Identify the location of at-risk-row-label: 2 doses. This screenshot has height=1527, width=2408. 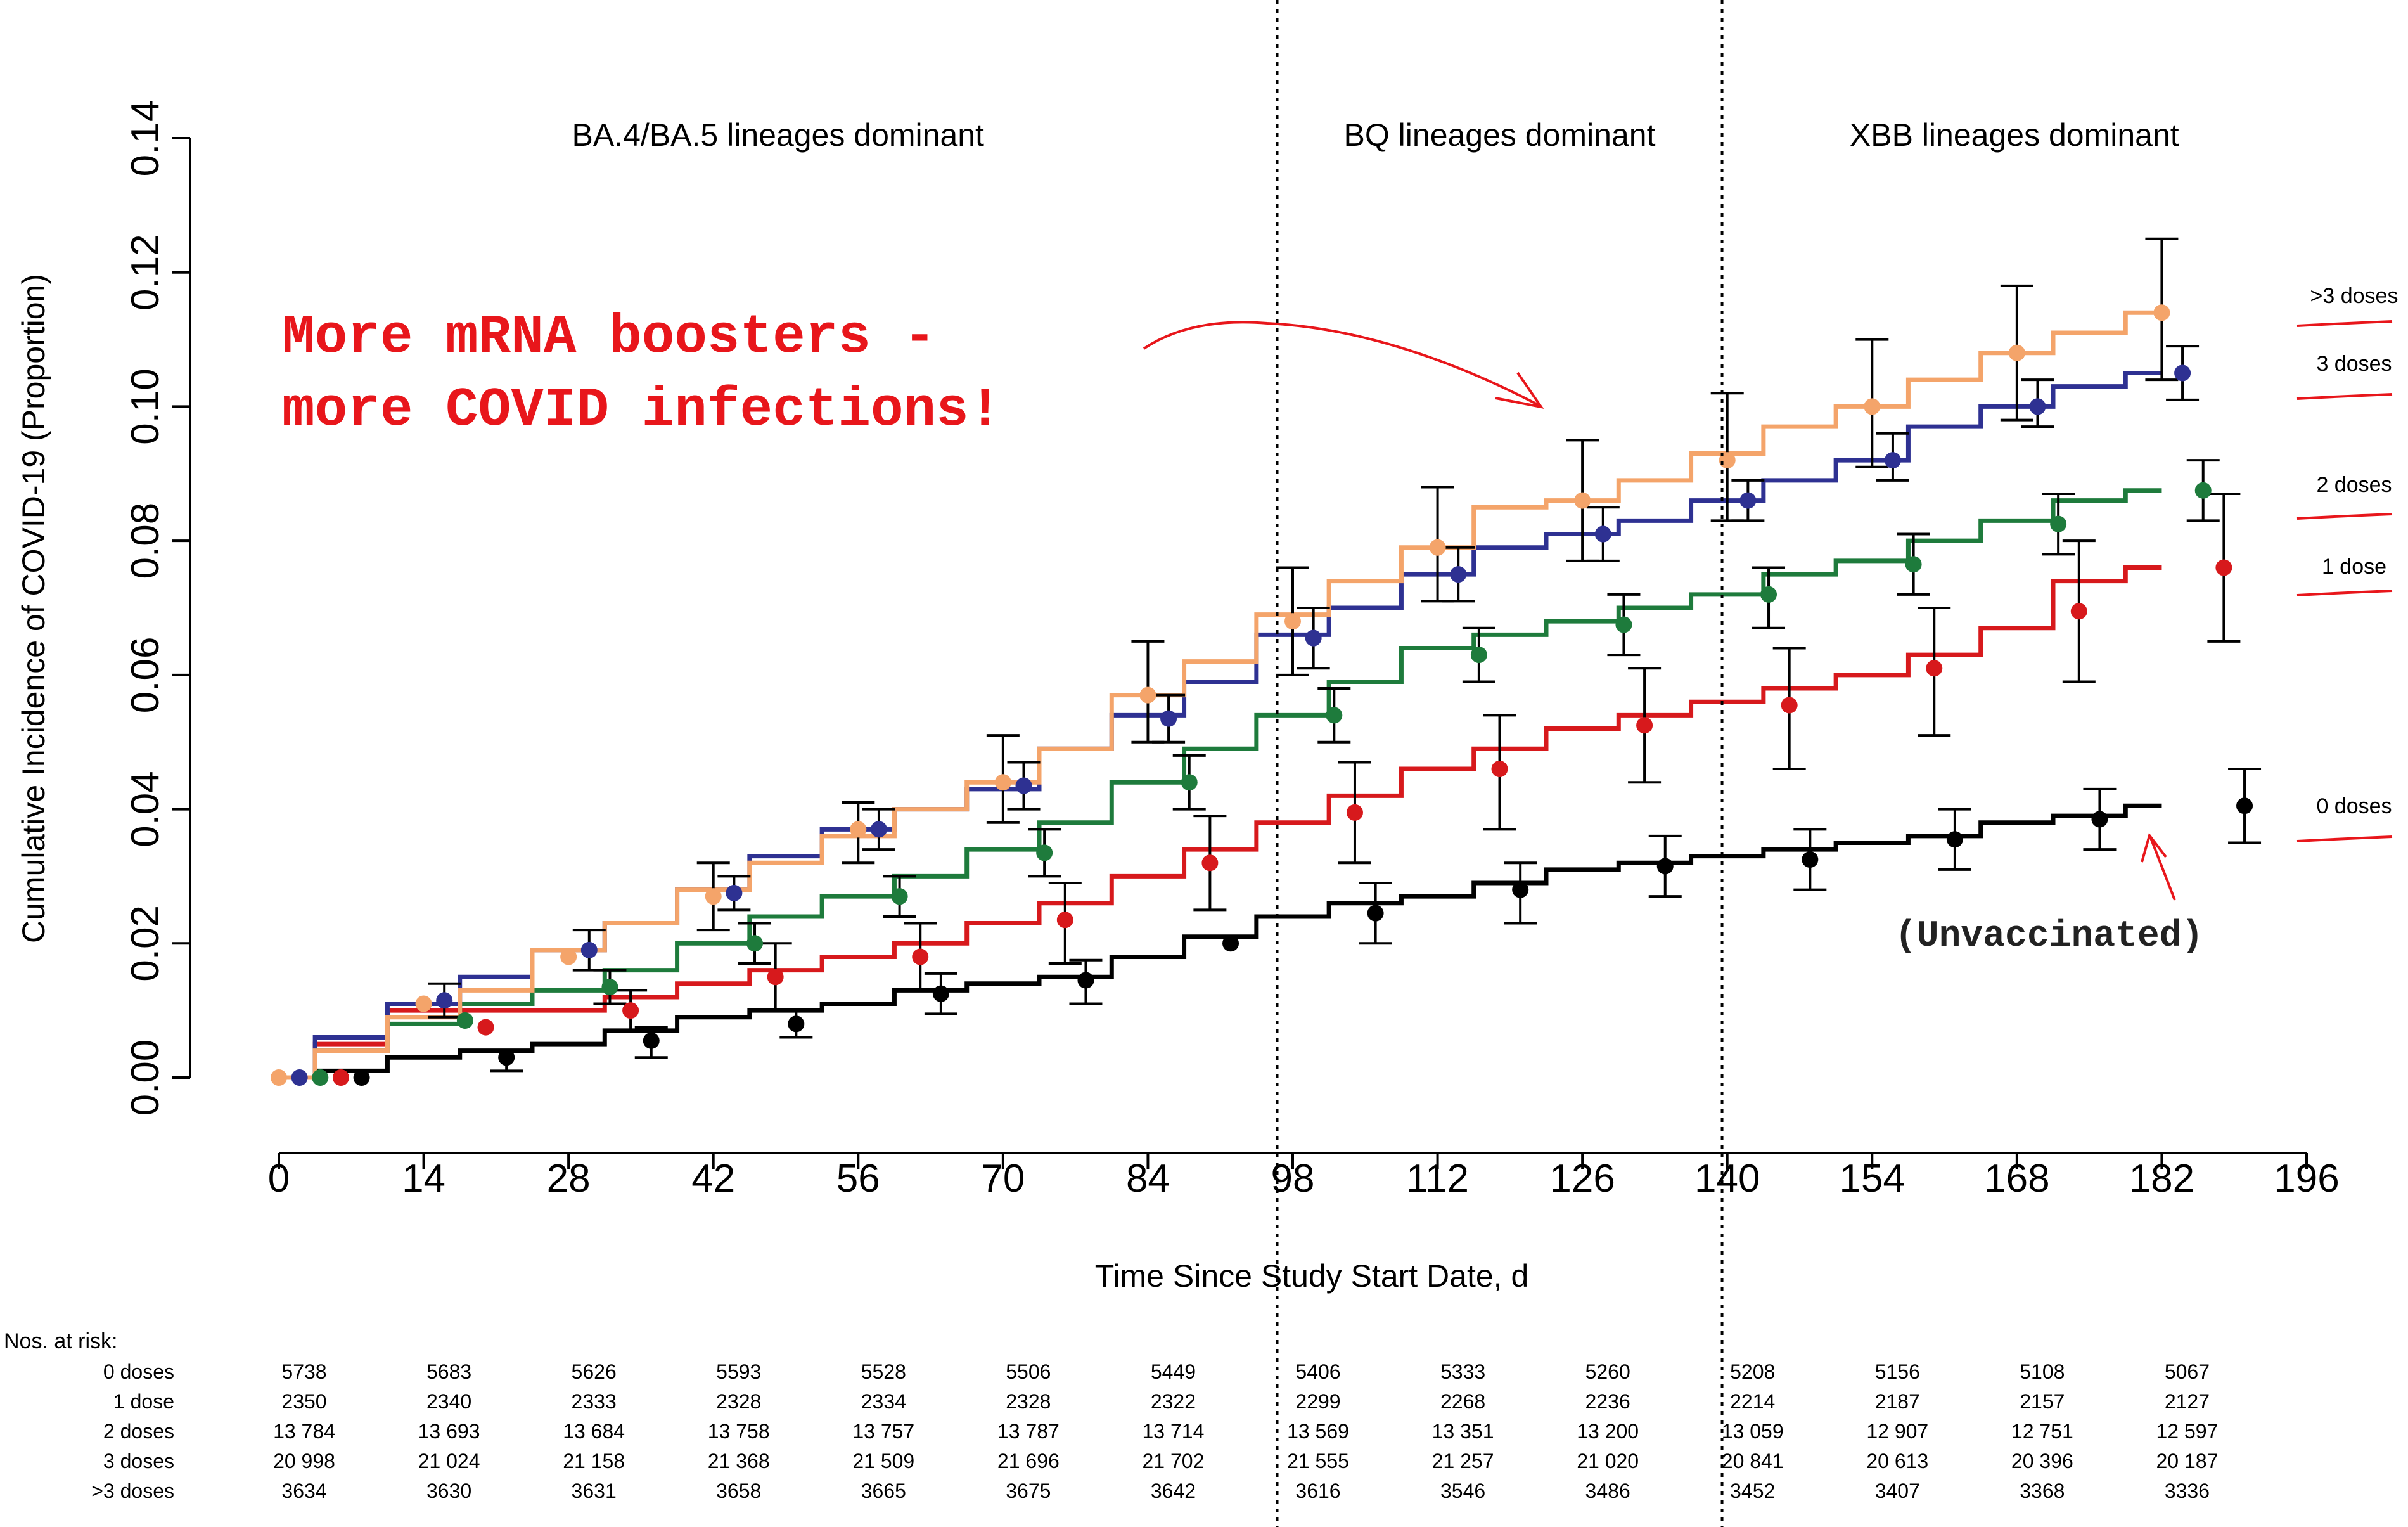
(138, 1432).